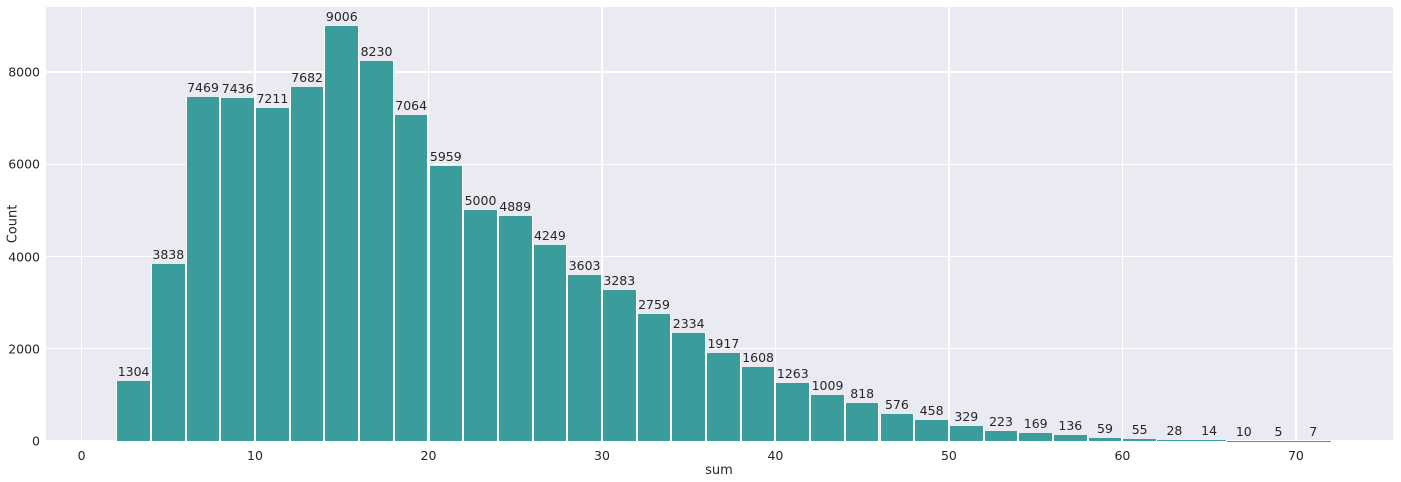 The height and width of the screenshot is (482, 1401). Describe the element at coordinates (1122, 455) in the screenshot. I see `x-tick-label: 60` at that location.